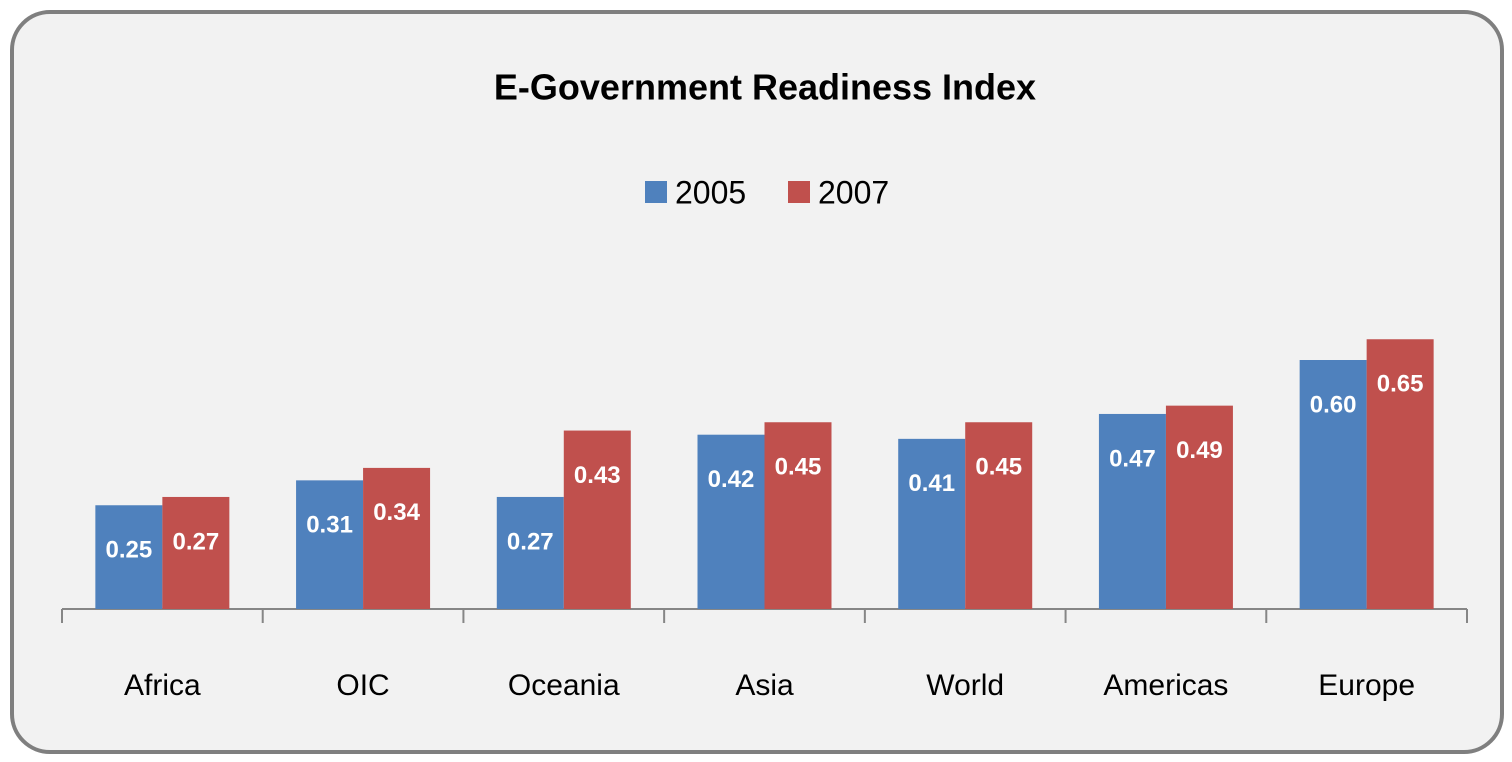 This screenshot has height=762, width=1512. I want to click on x-tick-label: Europe, so click(1366, 685).